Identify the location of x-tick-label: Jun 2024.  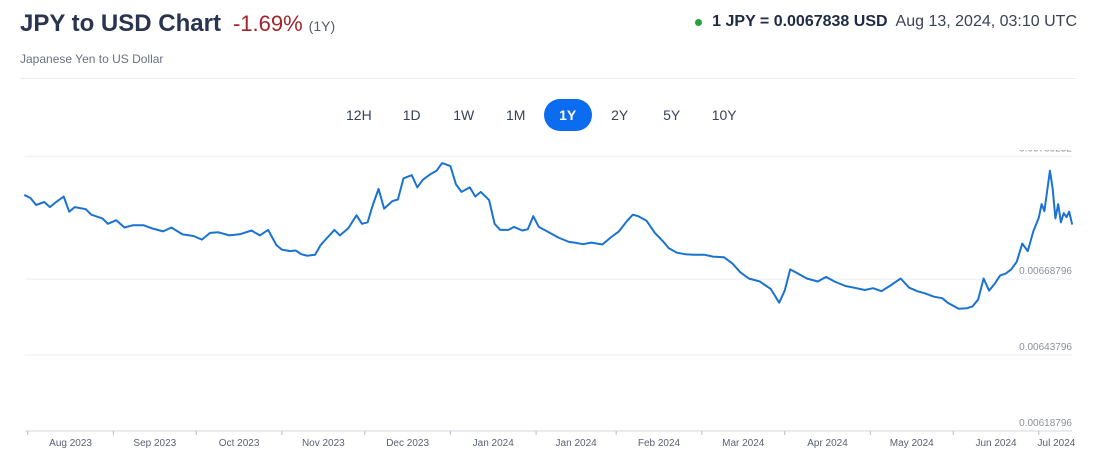
(996, 443).